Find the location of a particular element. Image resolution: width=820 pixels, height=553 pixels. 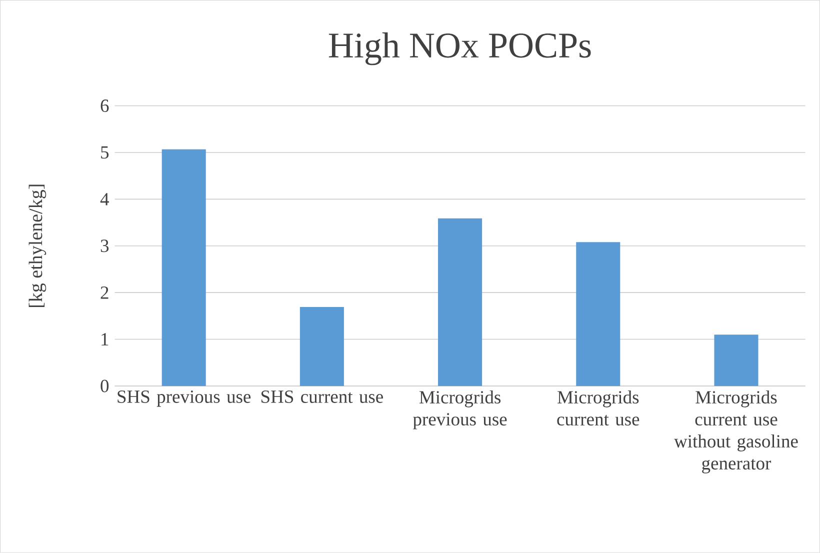

y-tick-label: 0 is located at coordinates (104, 386).